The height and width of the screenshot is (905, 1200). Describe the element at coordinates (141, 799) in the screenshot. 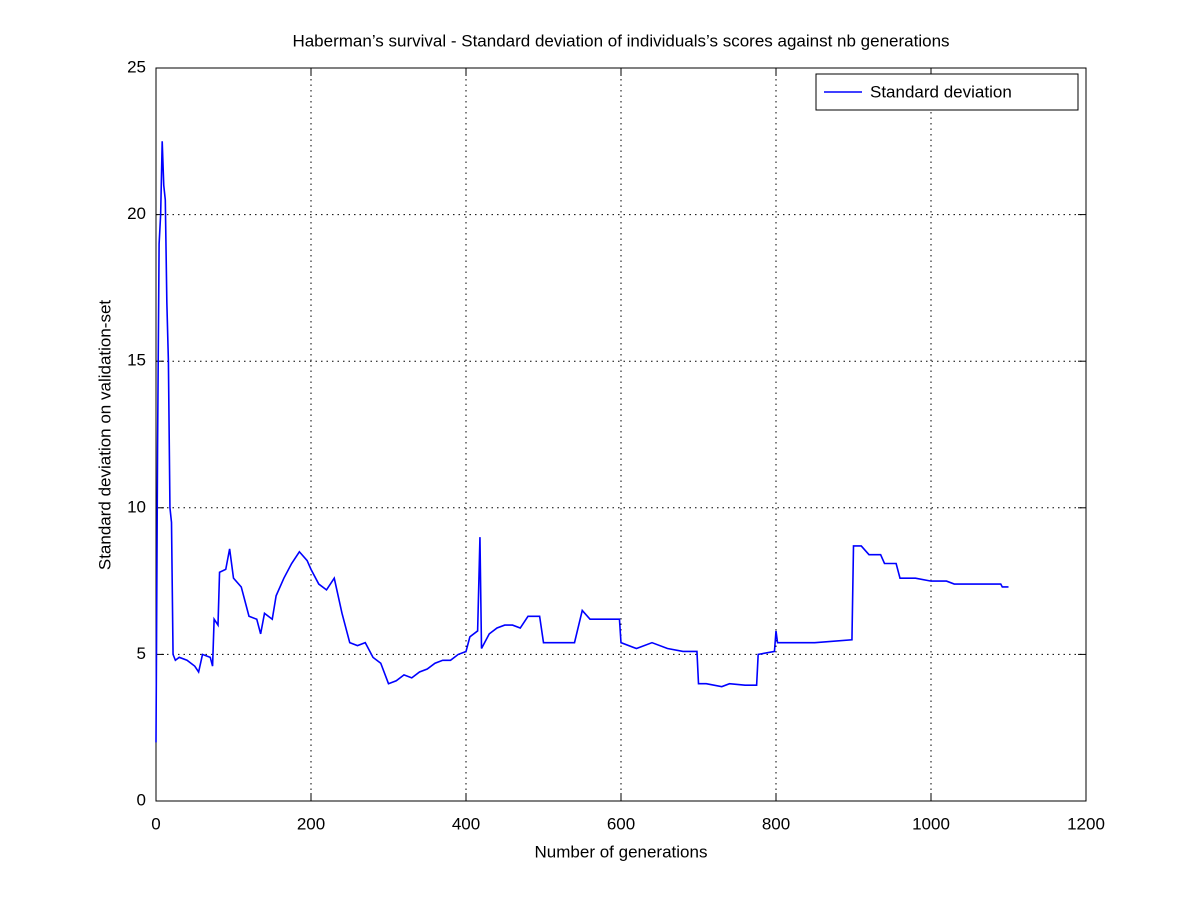

I see `y-tick-label: 0` at that location.